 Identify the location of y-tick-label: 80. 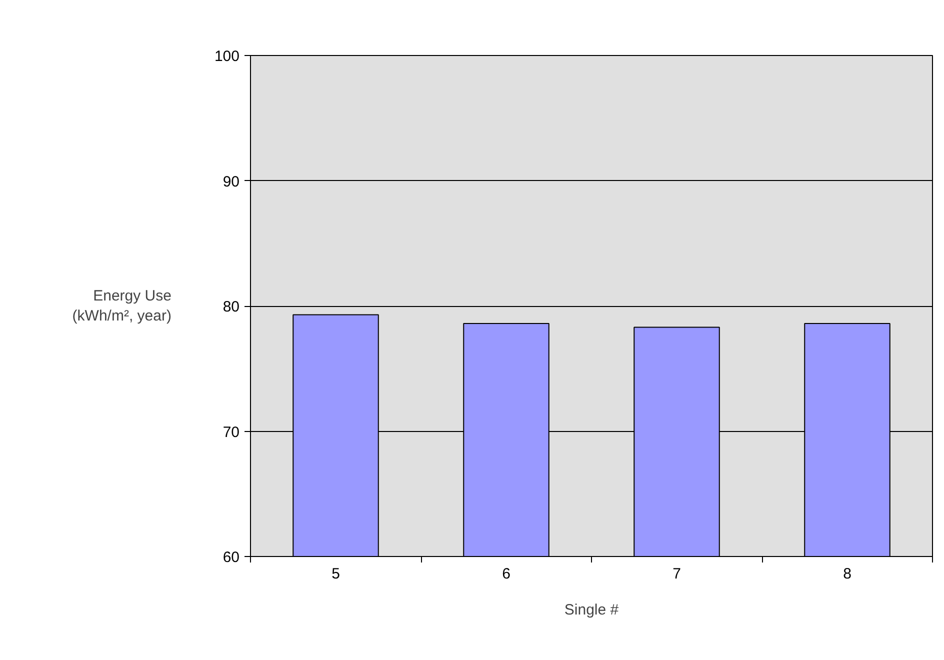
(231, 307).